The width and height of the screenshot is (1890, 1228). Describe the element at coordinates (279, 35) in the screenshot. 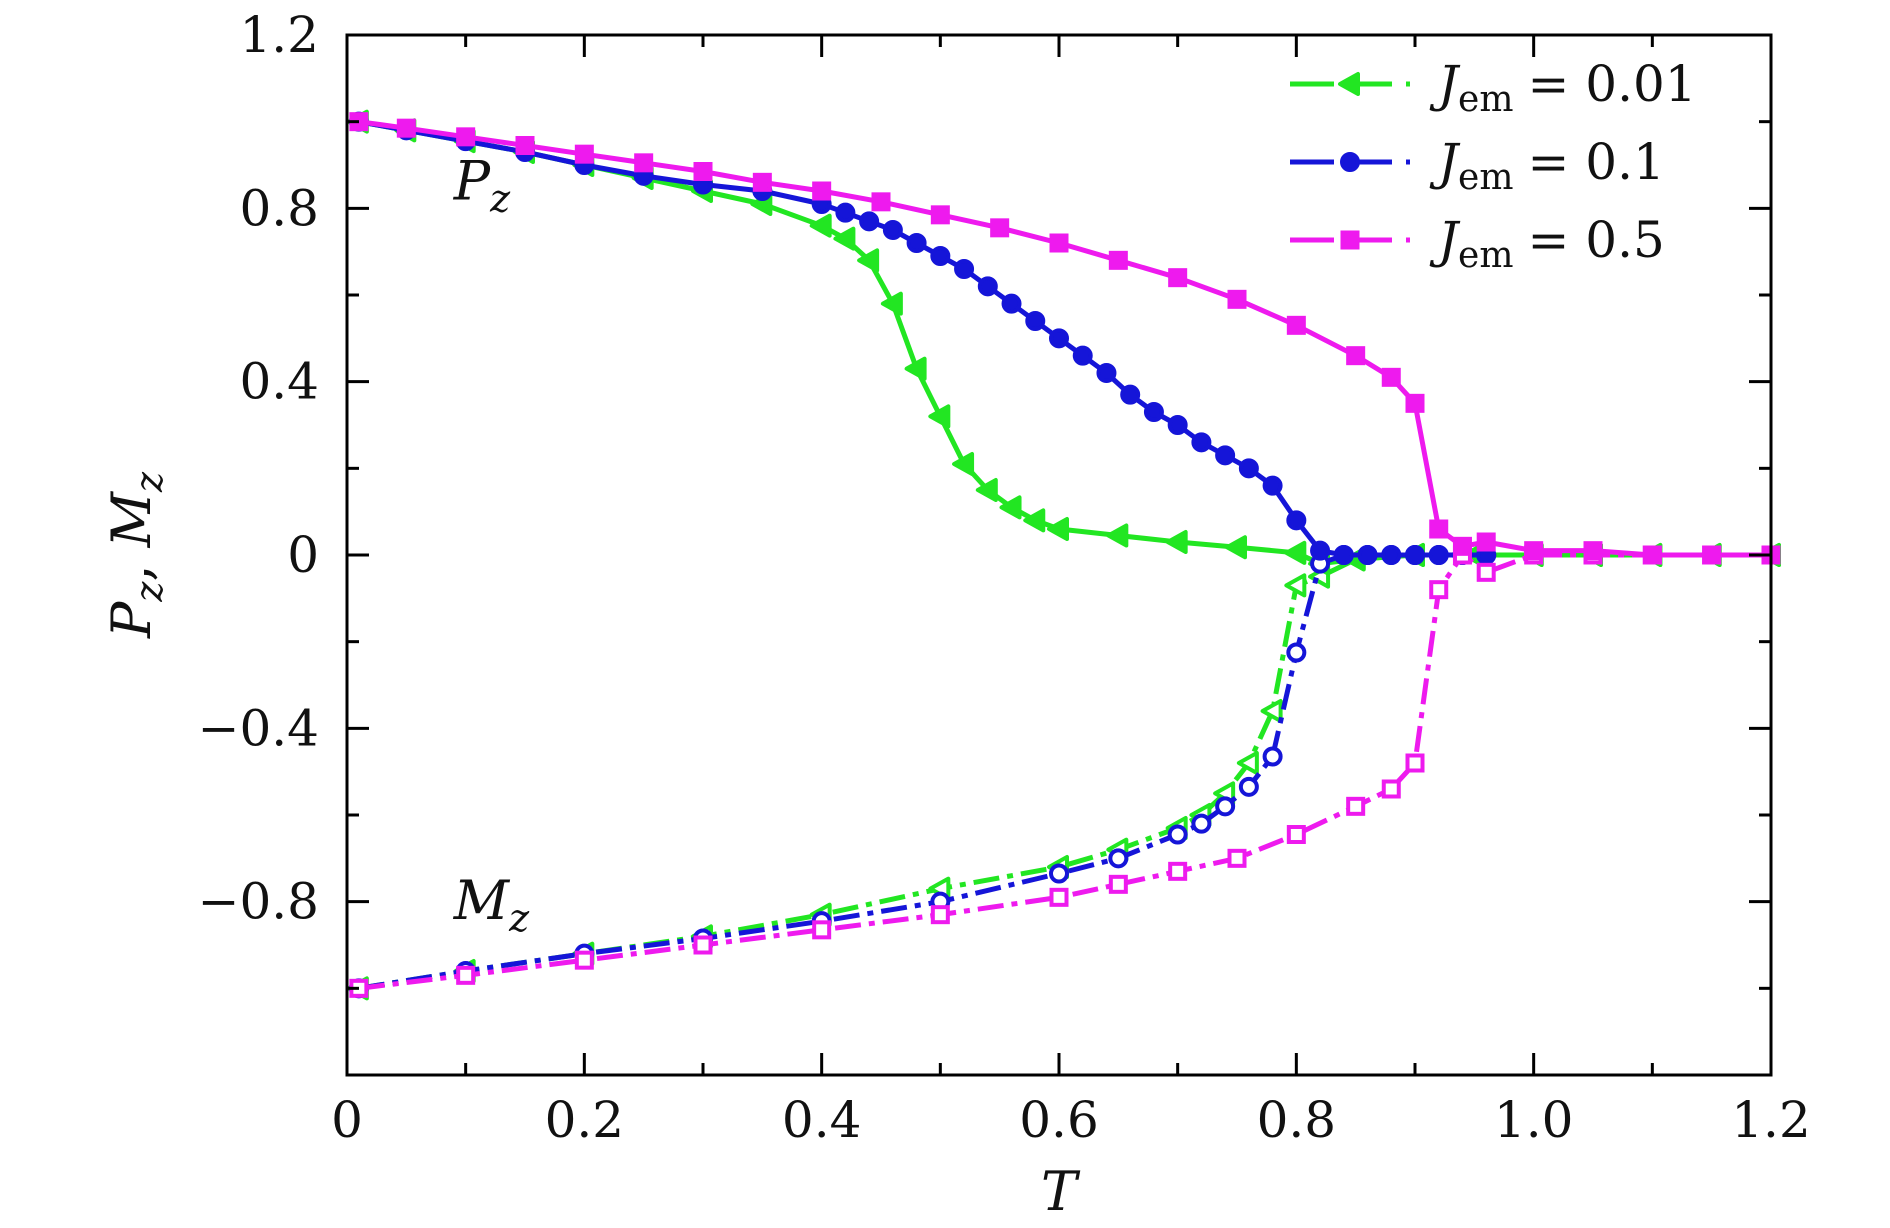

I see `y-tick-label: 1.2` at that location.